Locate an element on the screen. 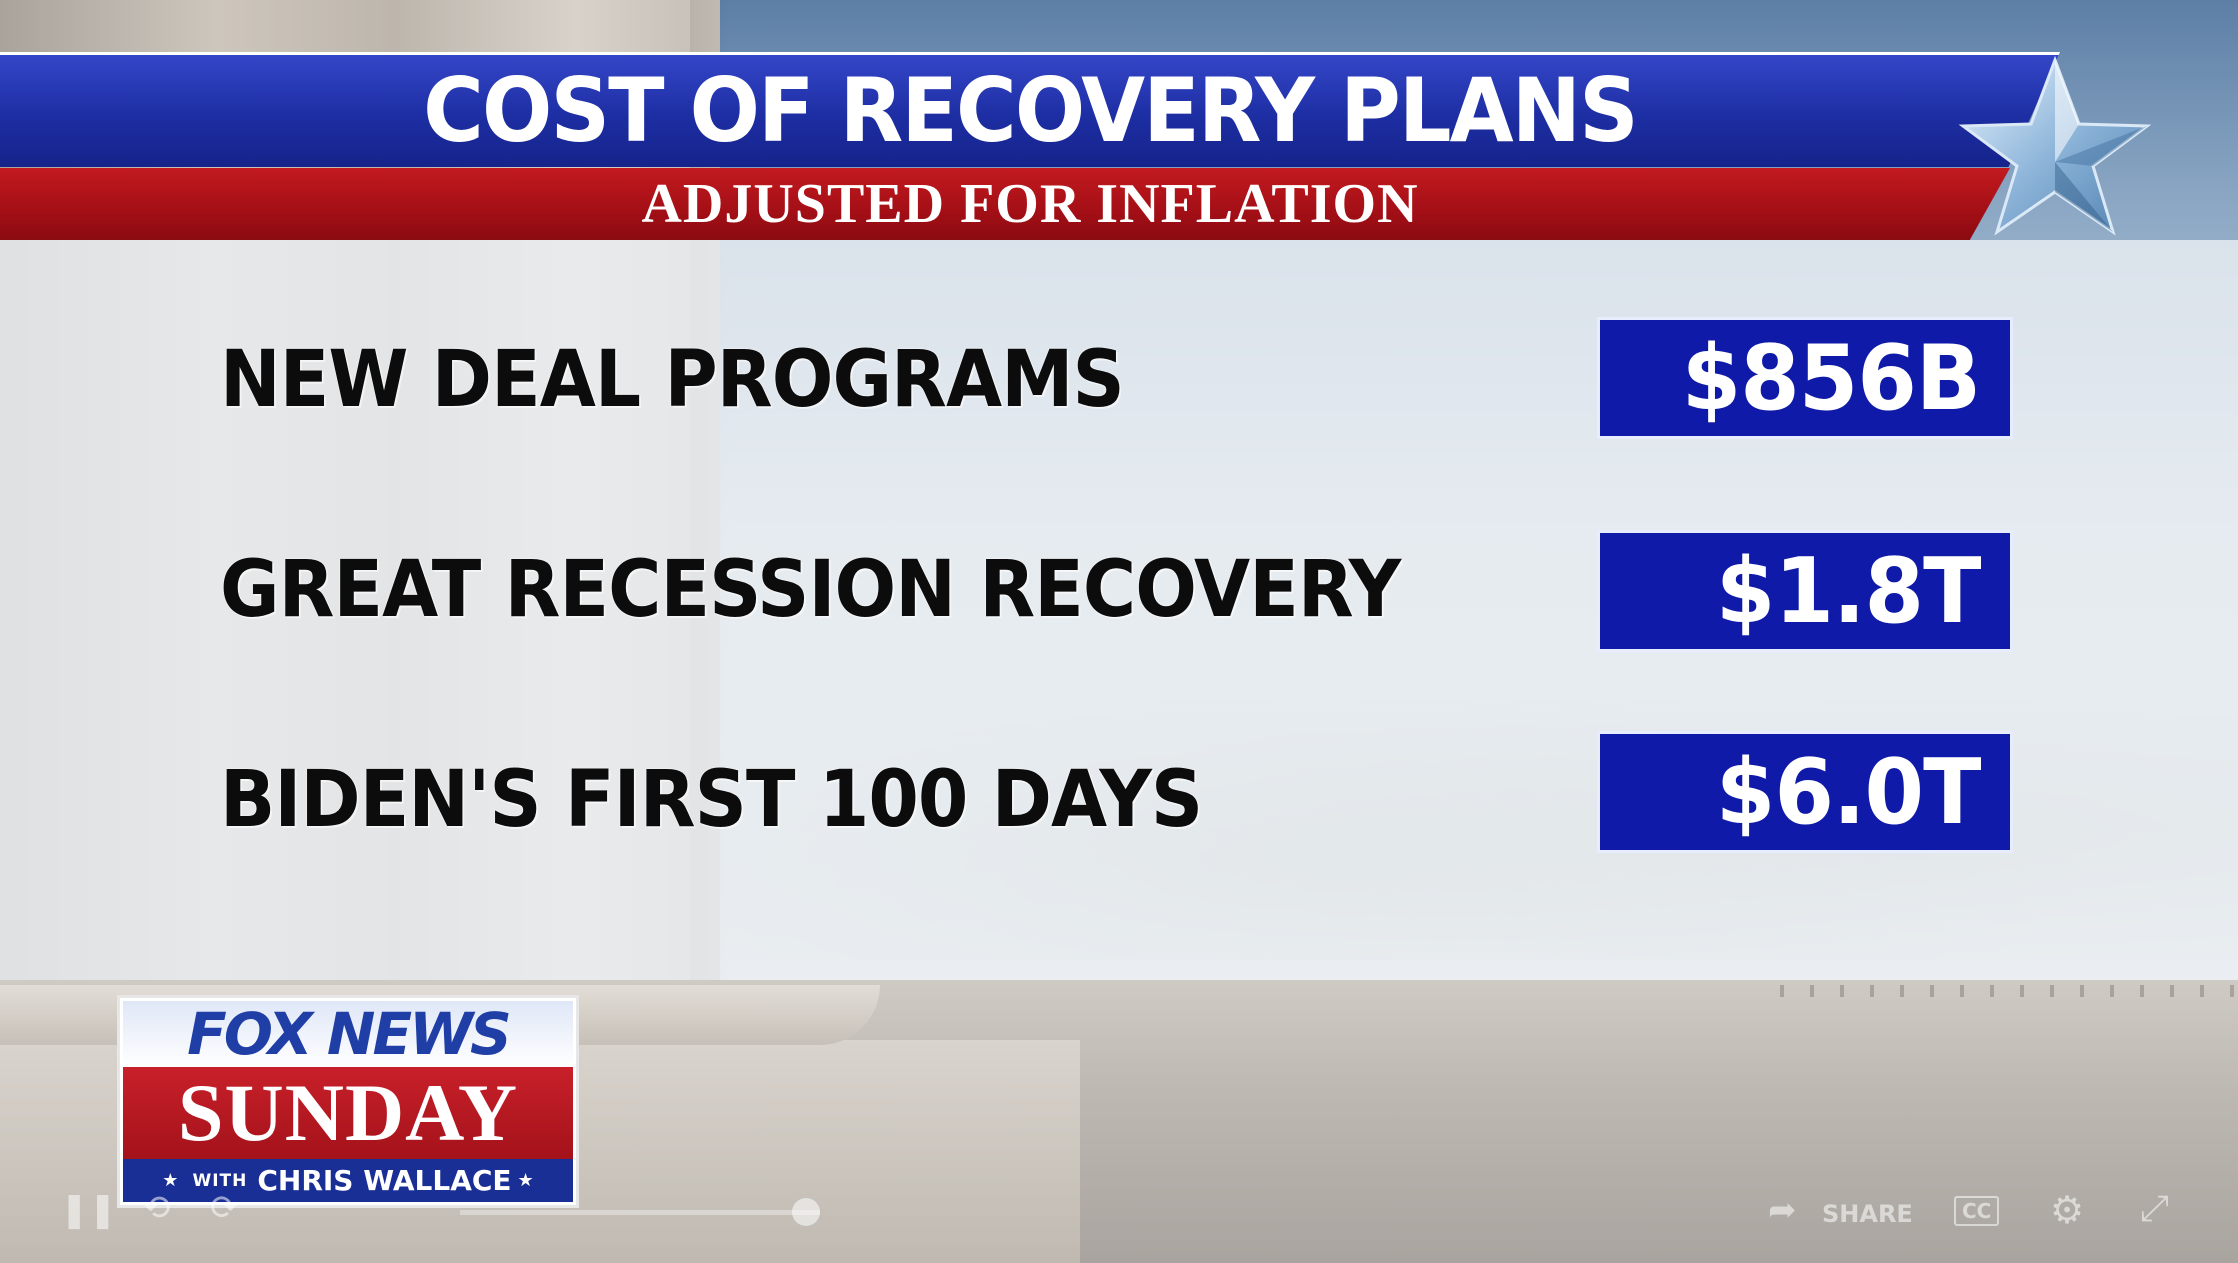 The image size is (2238, 1263). row-label-biden-100-days: BIDEN'S FIRST 100 DAYS is located at coordinates (711, 800).